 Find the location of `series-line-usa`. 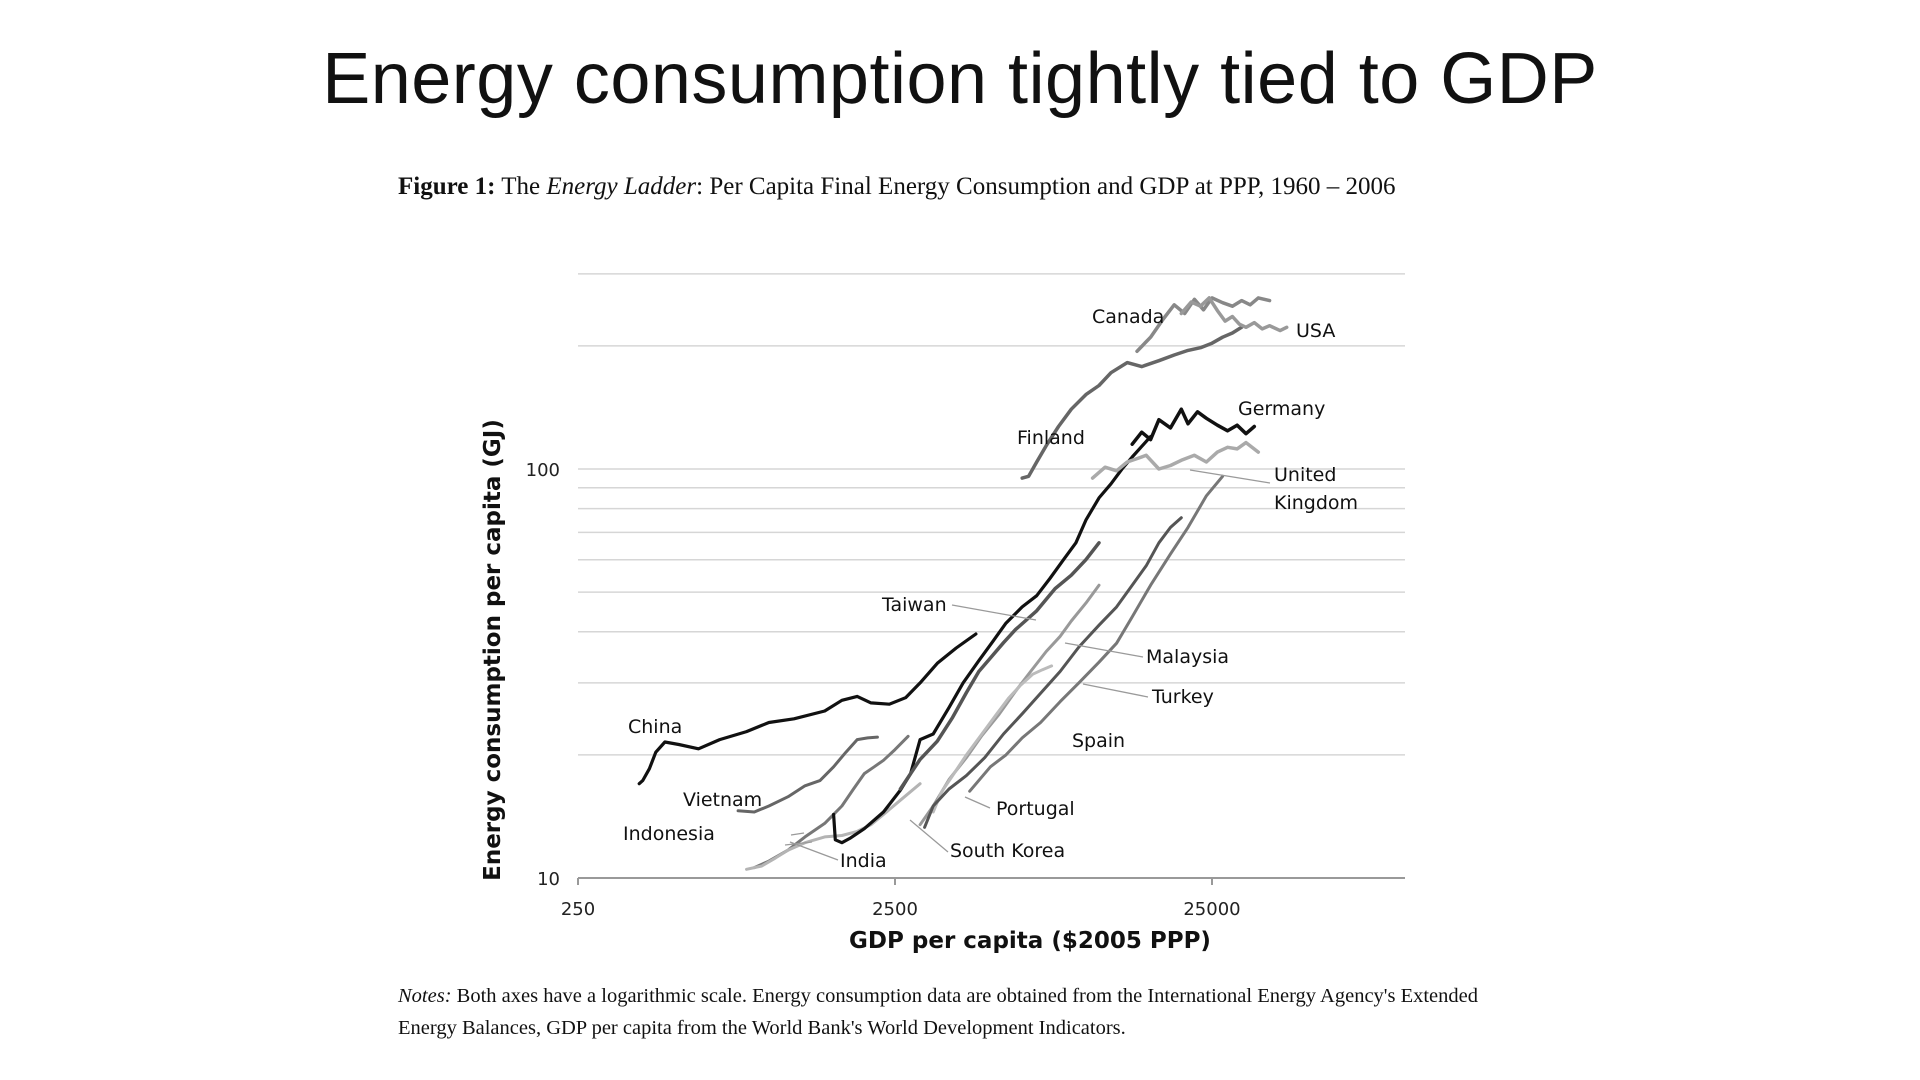

series-line-usa is located at coordinates (1234, 314).